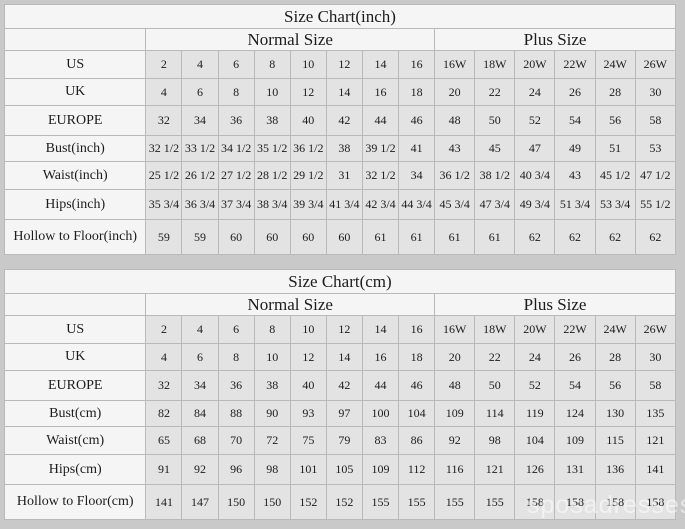 The height and width of the screenshot is (529, 685). I want to click on size-value-cell: 79, so click(344, 440).